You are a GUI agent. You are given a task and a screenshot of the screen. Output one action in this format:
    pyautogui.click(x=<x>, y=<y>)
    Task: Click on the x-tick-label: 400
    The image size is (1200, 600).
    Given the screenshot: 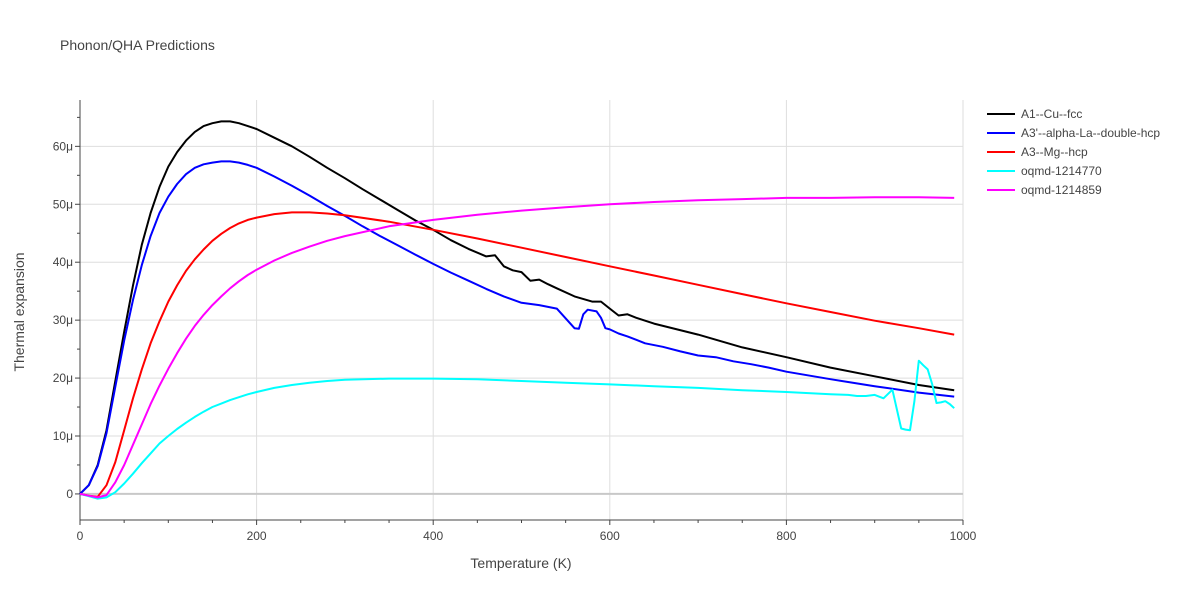 What is the action you would take?
    pyautogui.click(x=433, y=536)
    